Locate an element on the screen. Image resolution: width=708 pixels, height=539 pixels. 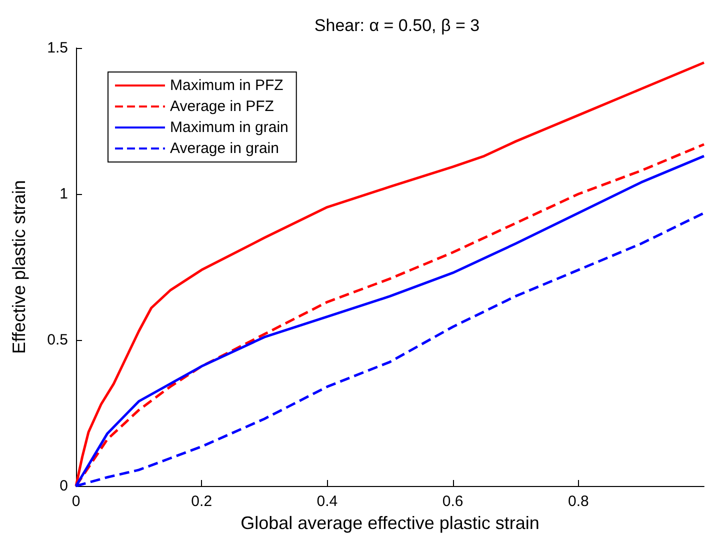
y-tick-label: 1 is located at coordinates (64, 194).